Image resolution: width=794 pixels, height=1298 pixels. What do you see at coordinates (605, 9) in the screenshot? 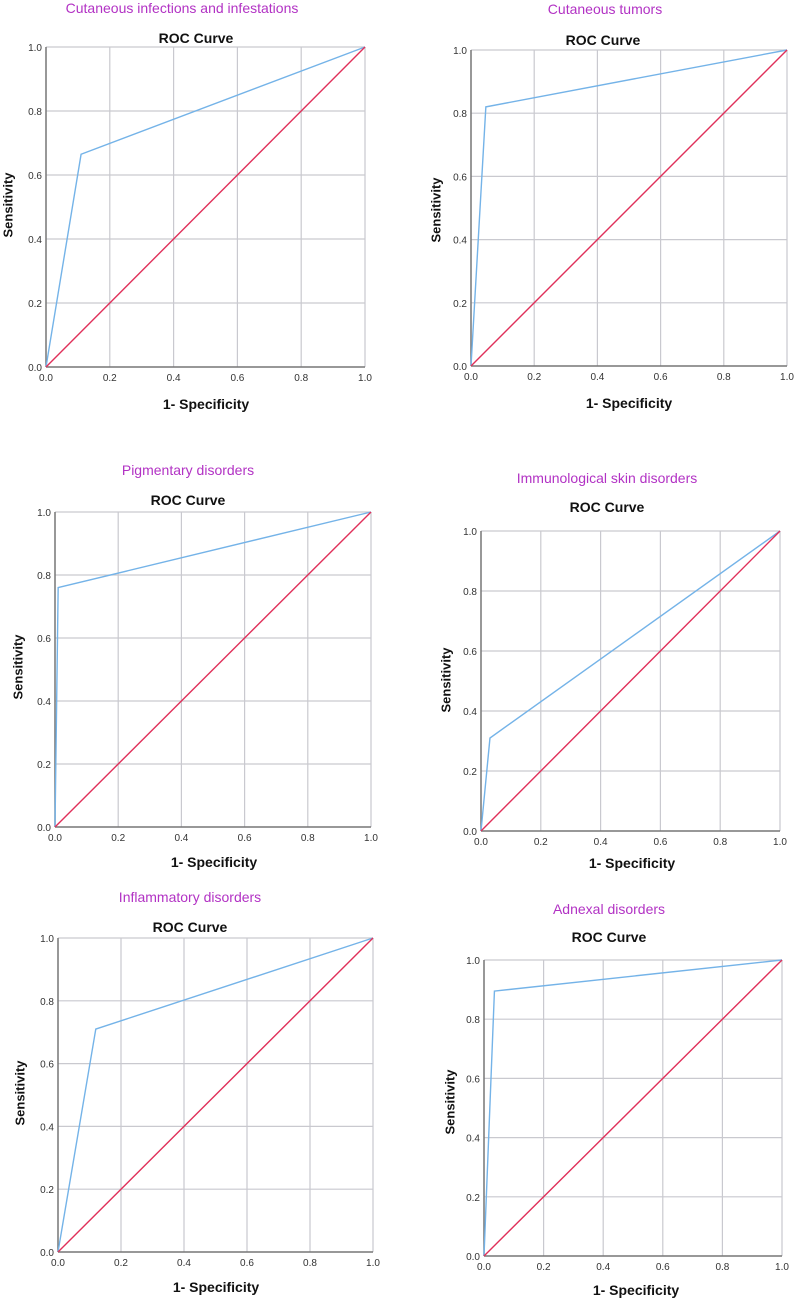
I see `panel-title: Cutaneous tumors` at bounding box center [605, 9].